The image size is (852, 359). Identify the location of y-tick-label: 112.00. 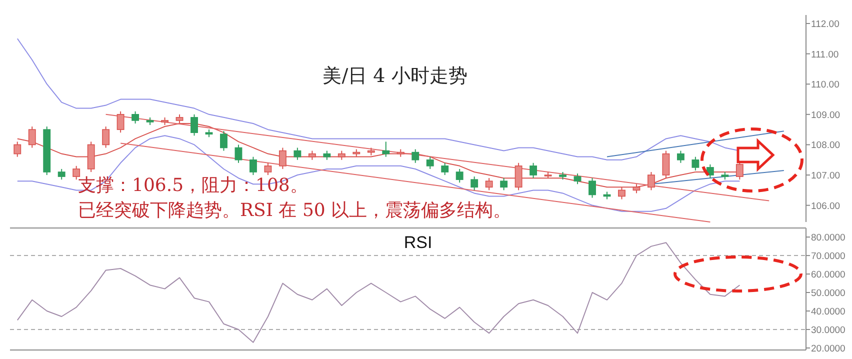
(825, 24).